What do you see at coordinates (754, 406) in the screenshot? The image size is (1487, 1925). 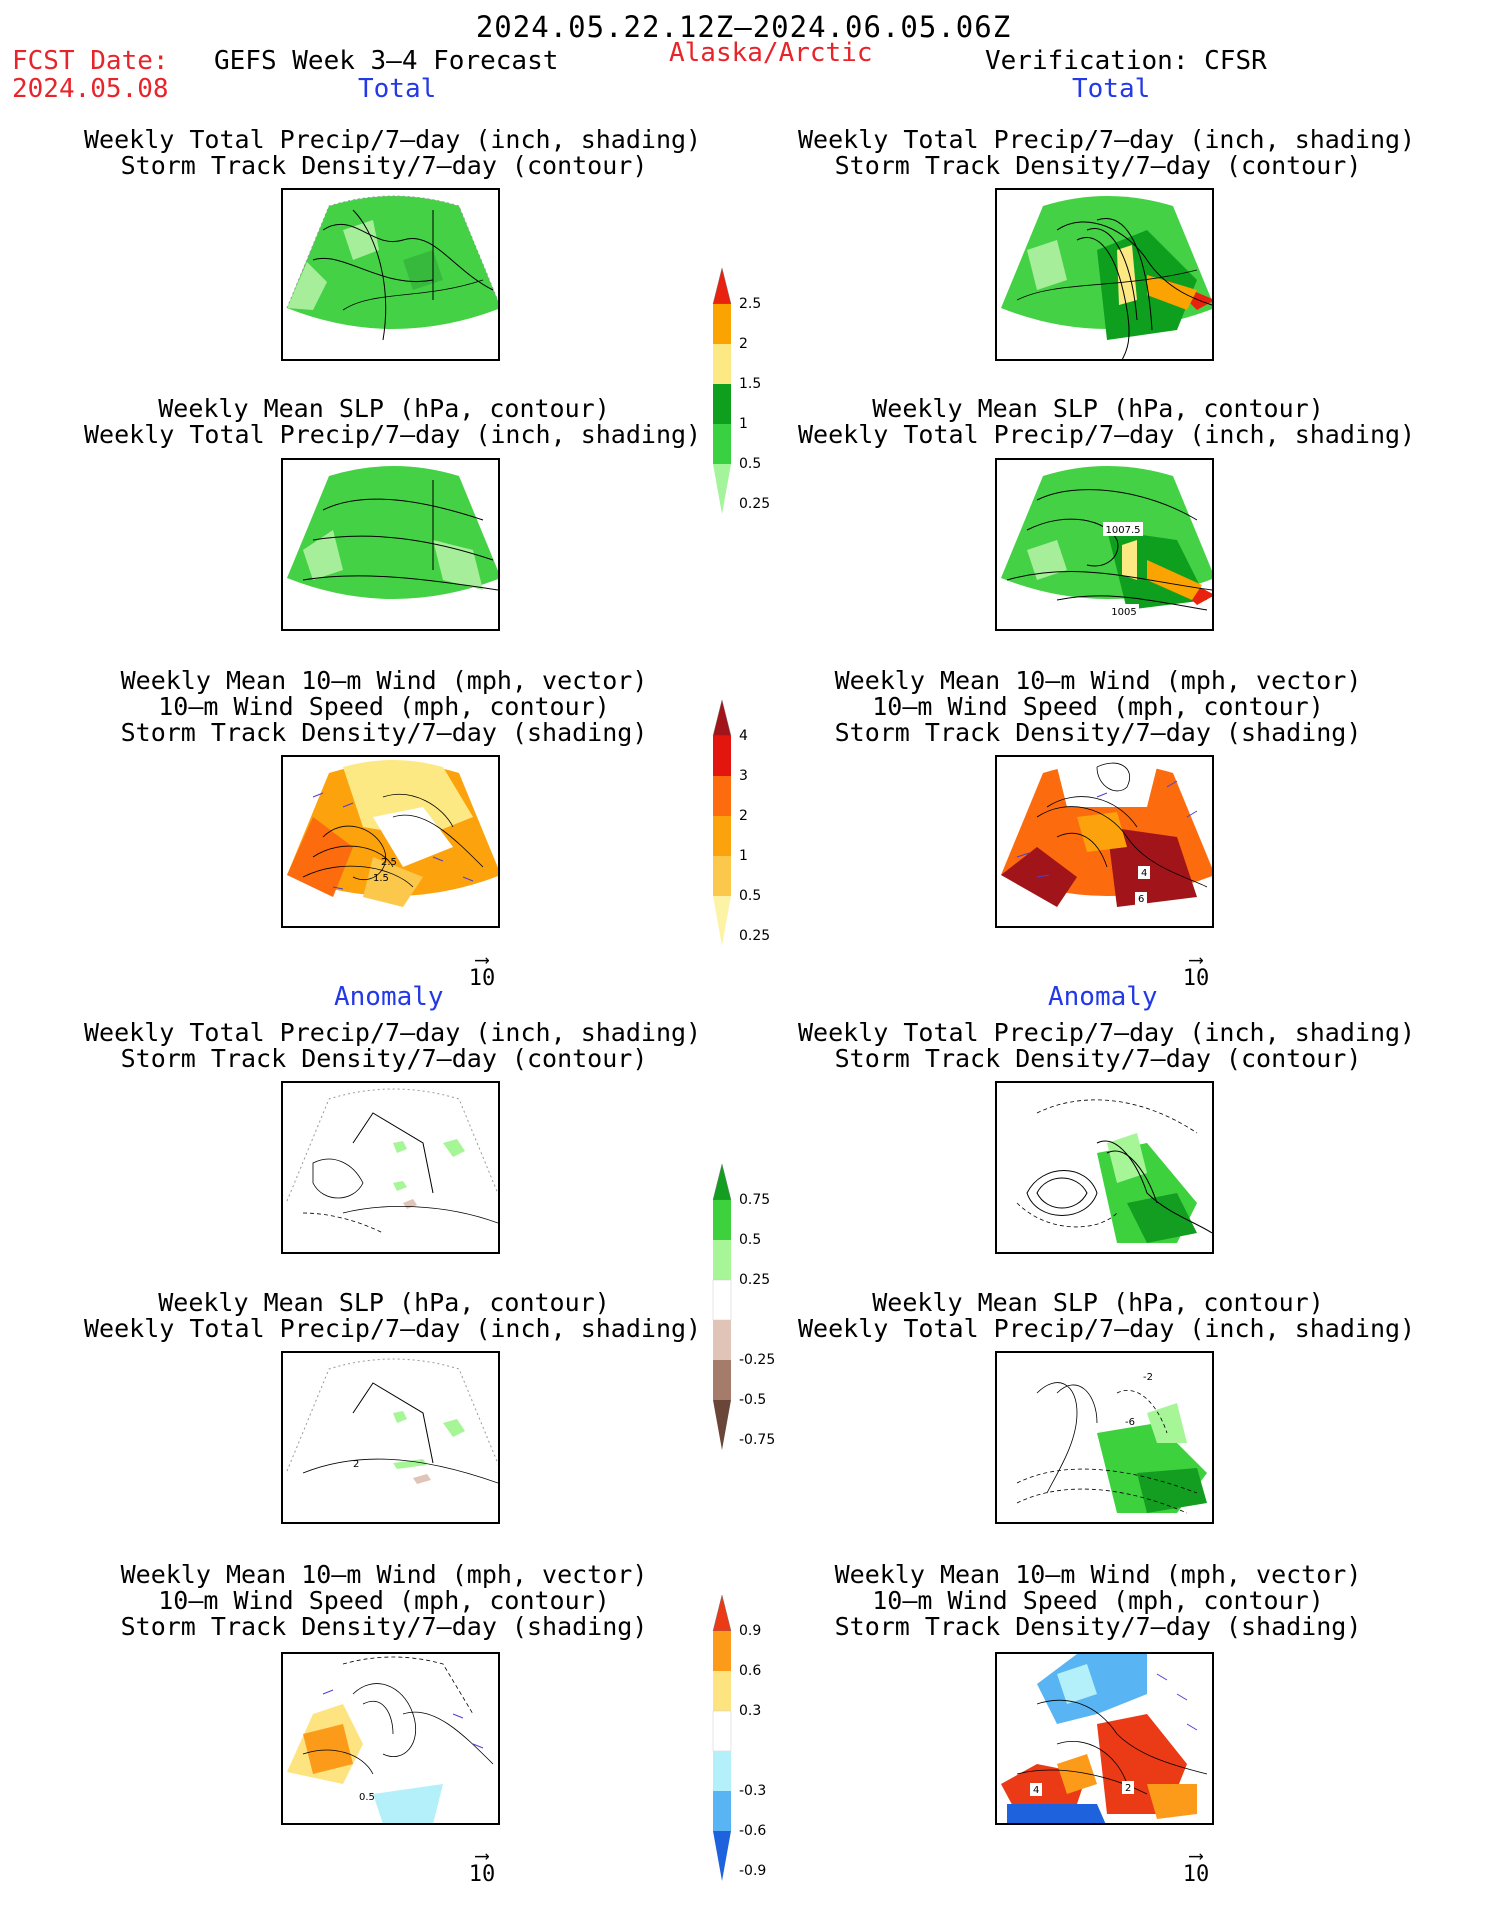 I see `colorbar-precip-total: 2.5 2 1.5 1 0.5 0.25` at bounding box center [754, 406].